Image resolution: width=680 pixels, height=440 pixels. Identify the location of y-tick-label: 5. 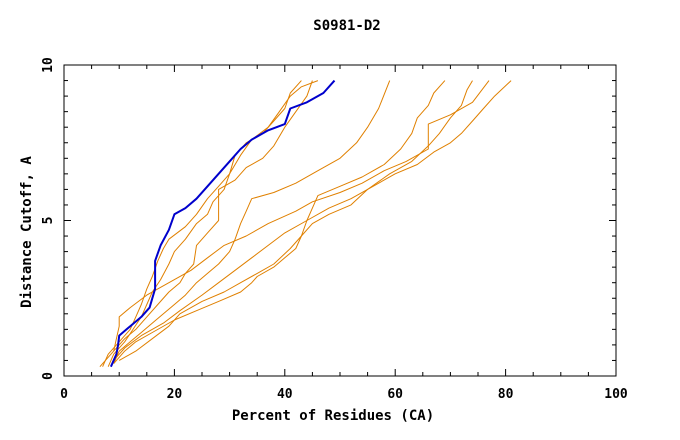
(48, 221).